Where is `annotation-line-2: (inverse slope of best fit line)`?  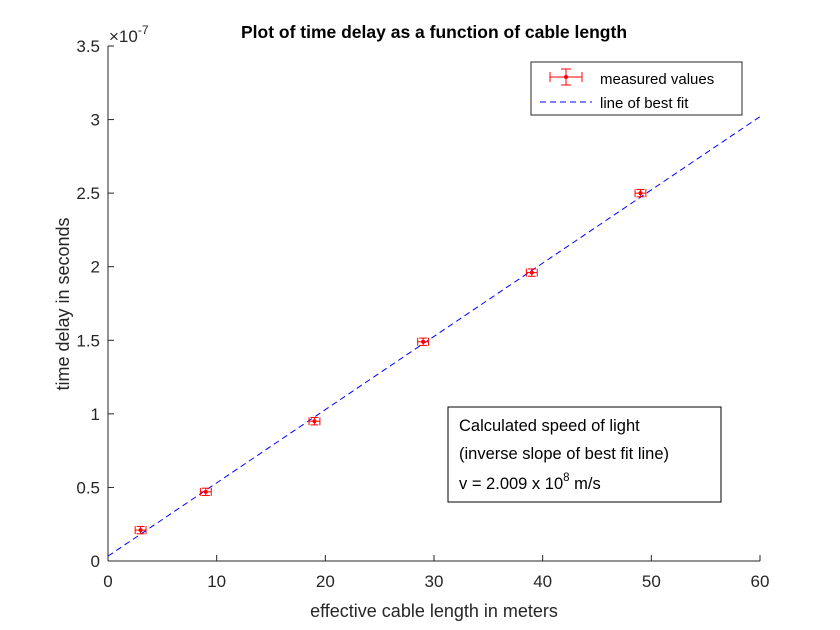 annotation-line-2: (inverse slope of best fit line) is located at coordinates (564, 454).